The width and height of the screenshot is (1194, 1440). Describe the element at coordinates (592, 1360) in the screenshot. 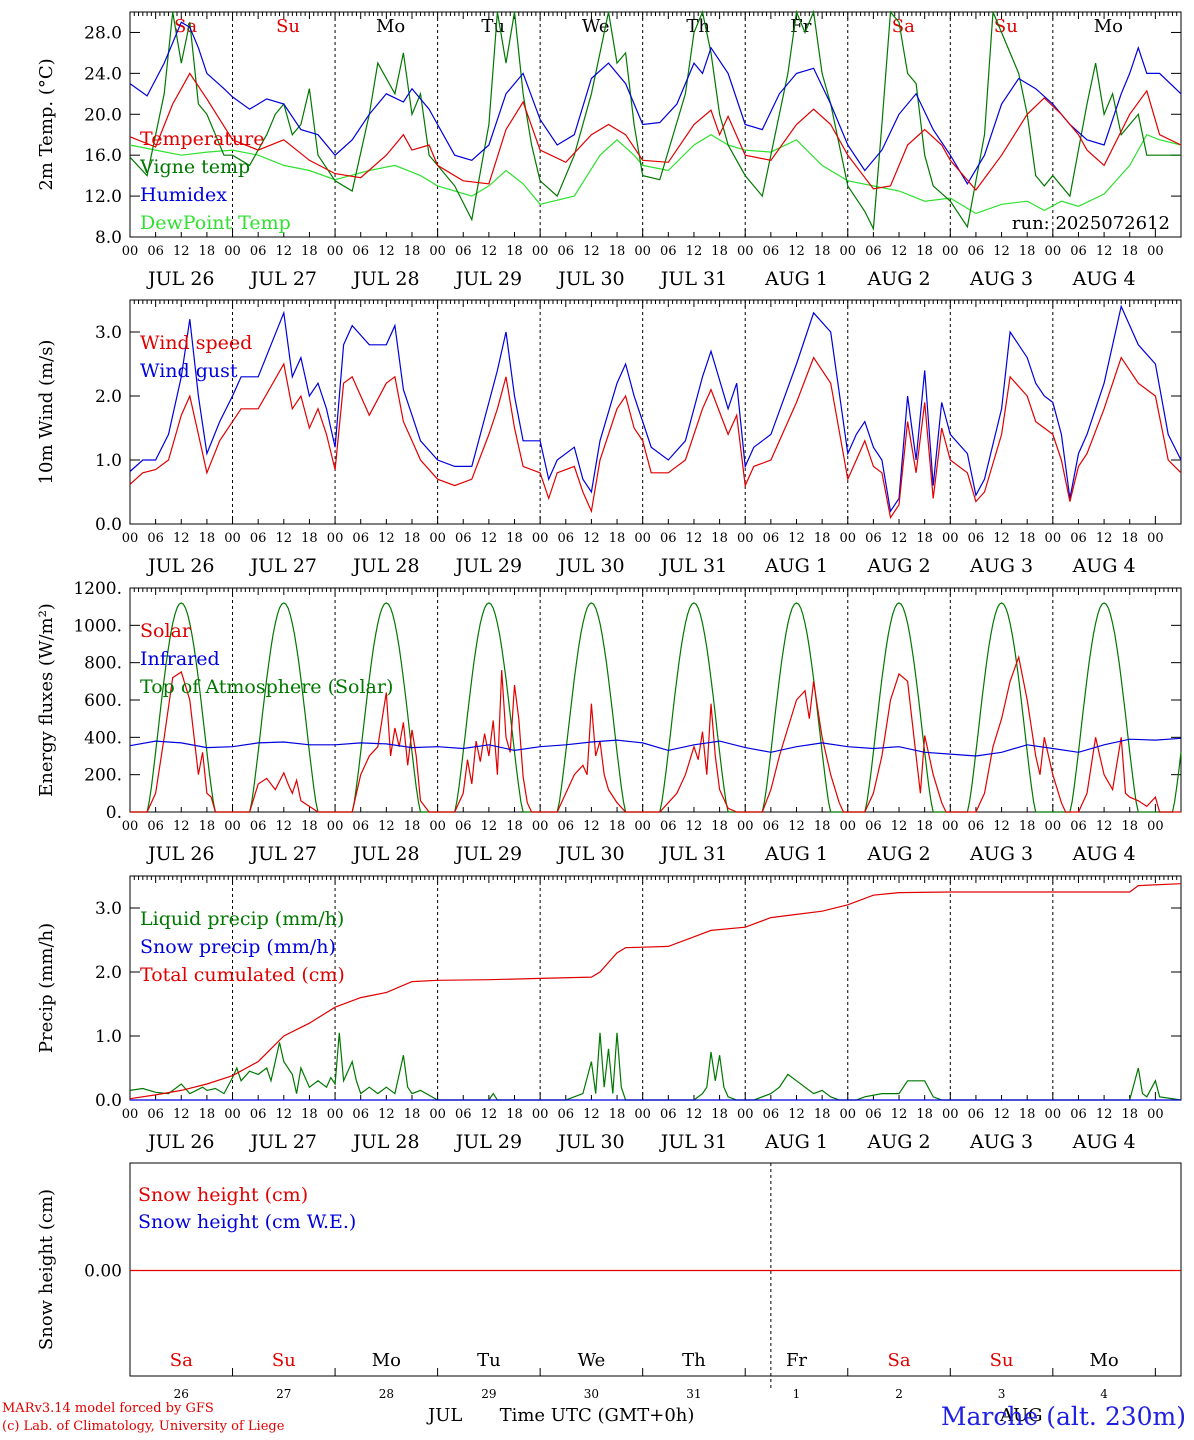

I see `weekday-label: We` at that location.